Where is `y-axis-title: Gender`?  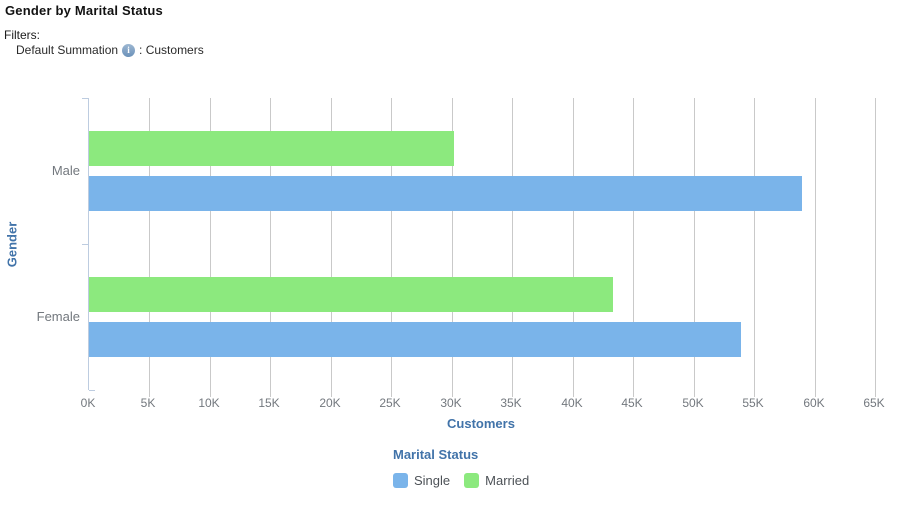 y-axis-title: Gender is located at coordinates (12, 244).